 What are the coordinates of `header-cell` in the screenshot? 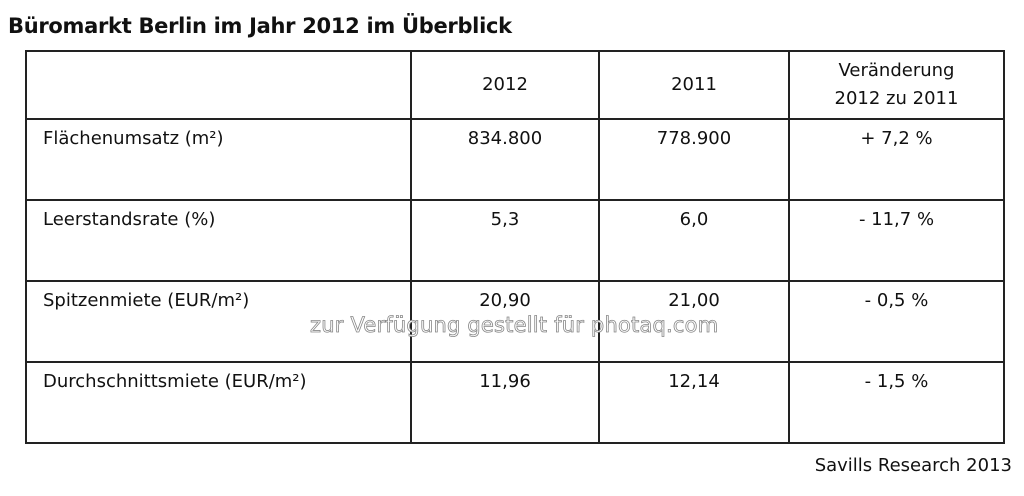 It's located at (218, 85).